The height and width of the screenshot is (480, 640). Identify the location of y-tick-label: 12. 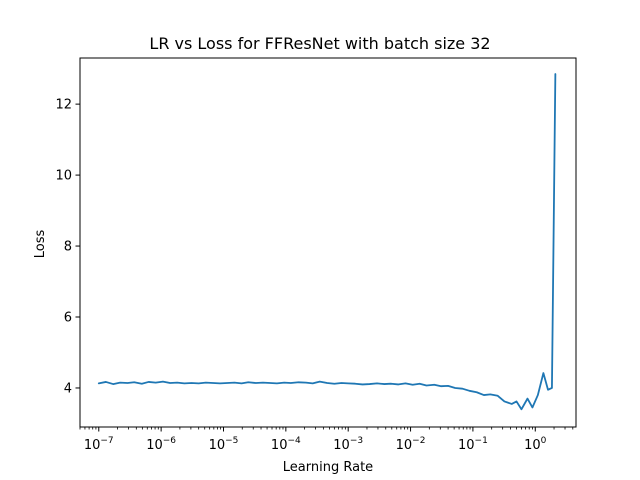
(63, 105).